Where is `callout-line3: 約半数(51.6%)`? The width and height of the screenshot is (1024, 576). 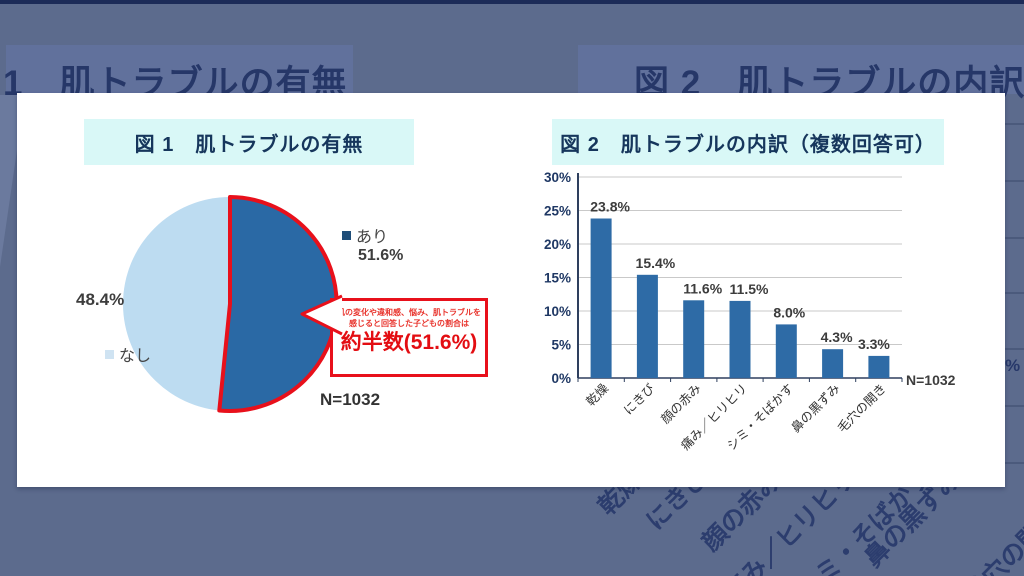
callout-line3: 約半数(51.6%) is located at coordinates (409, 342).